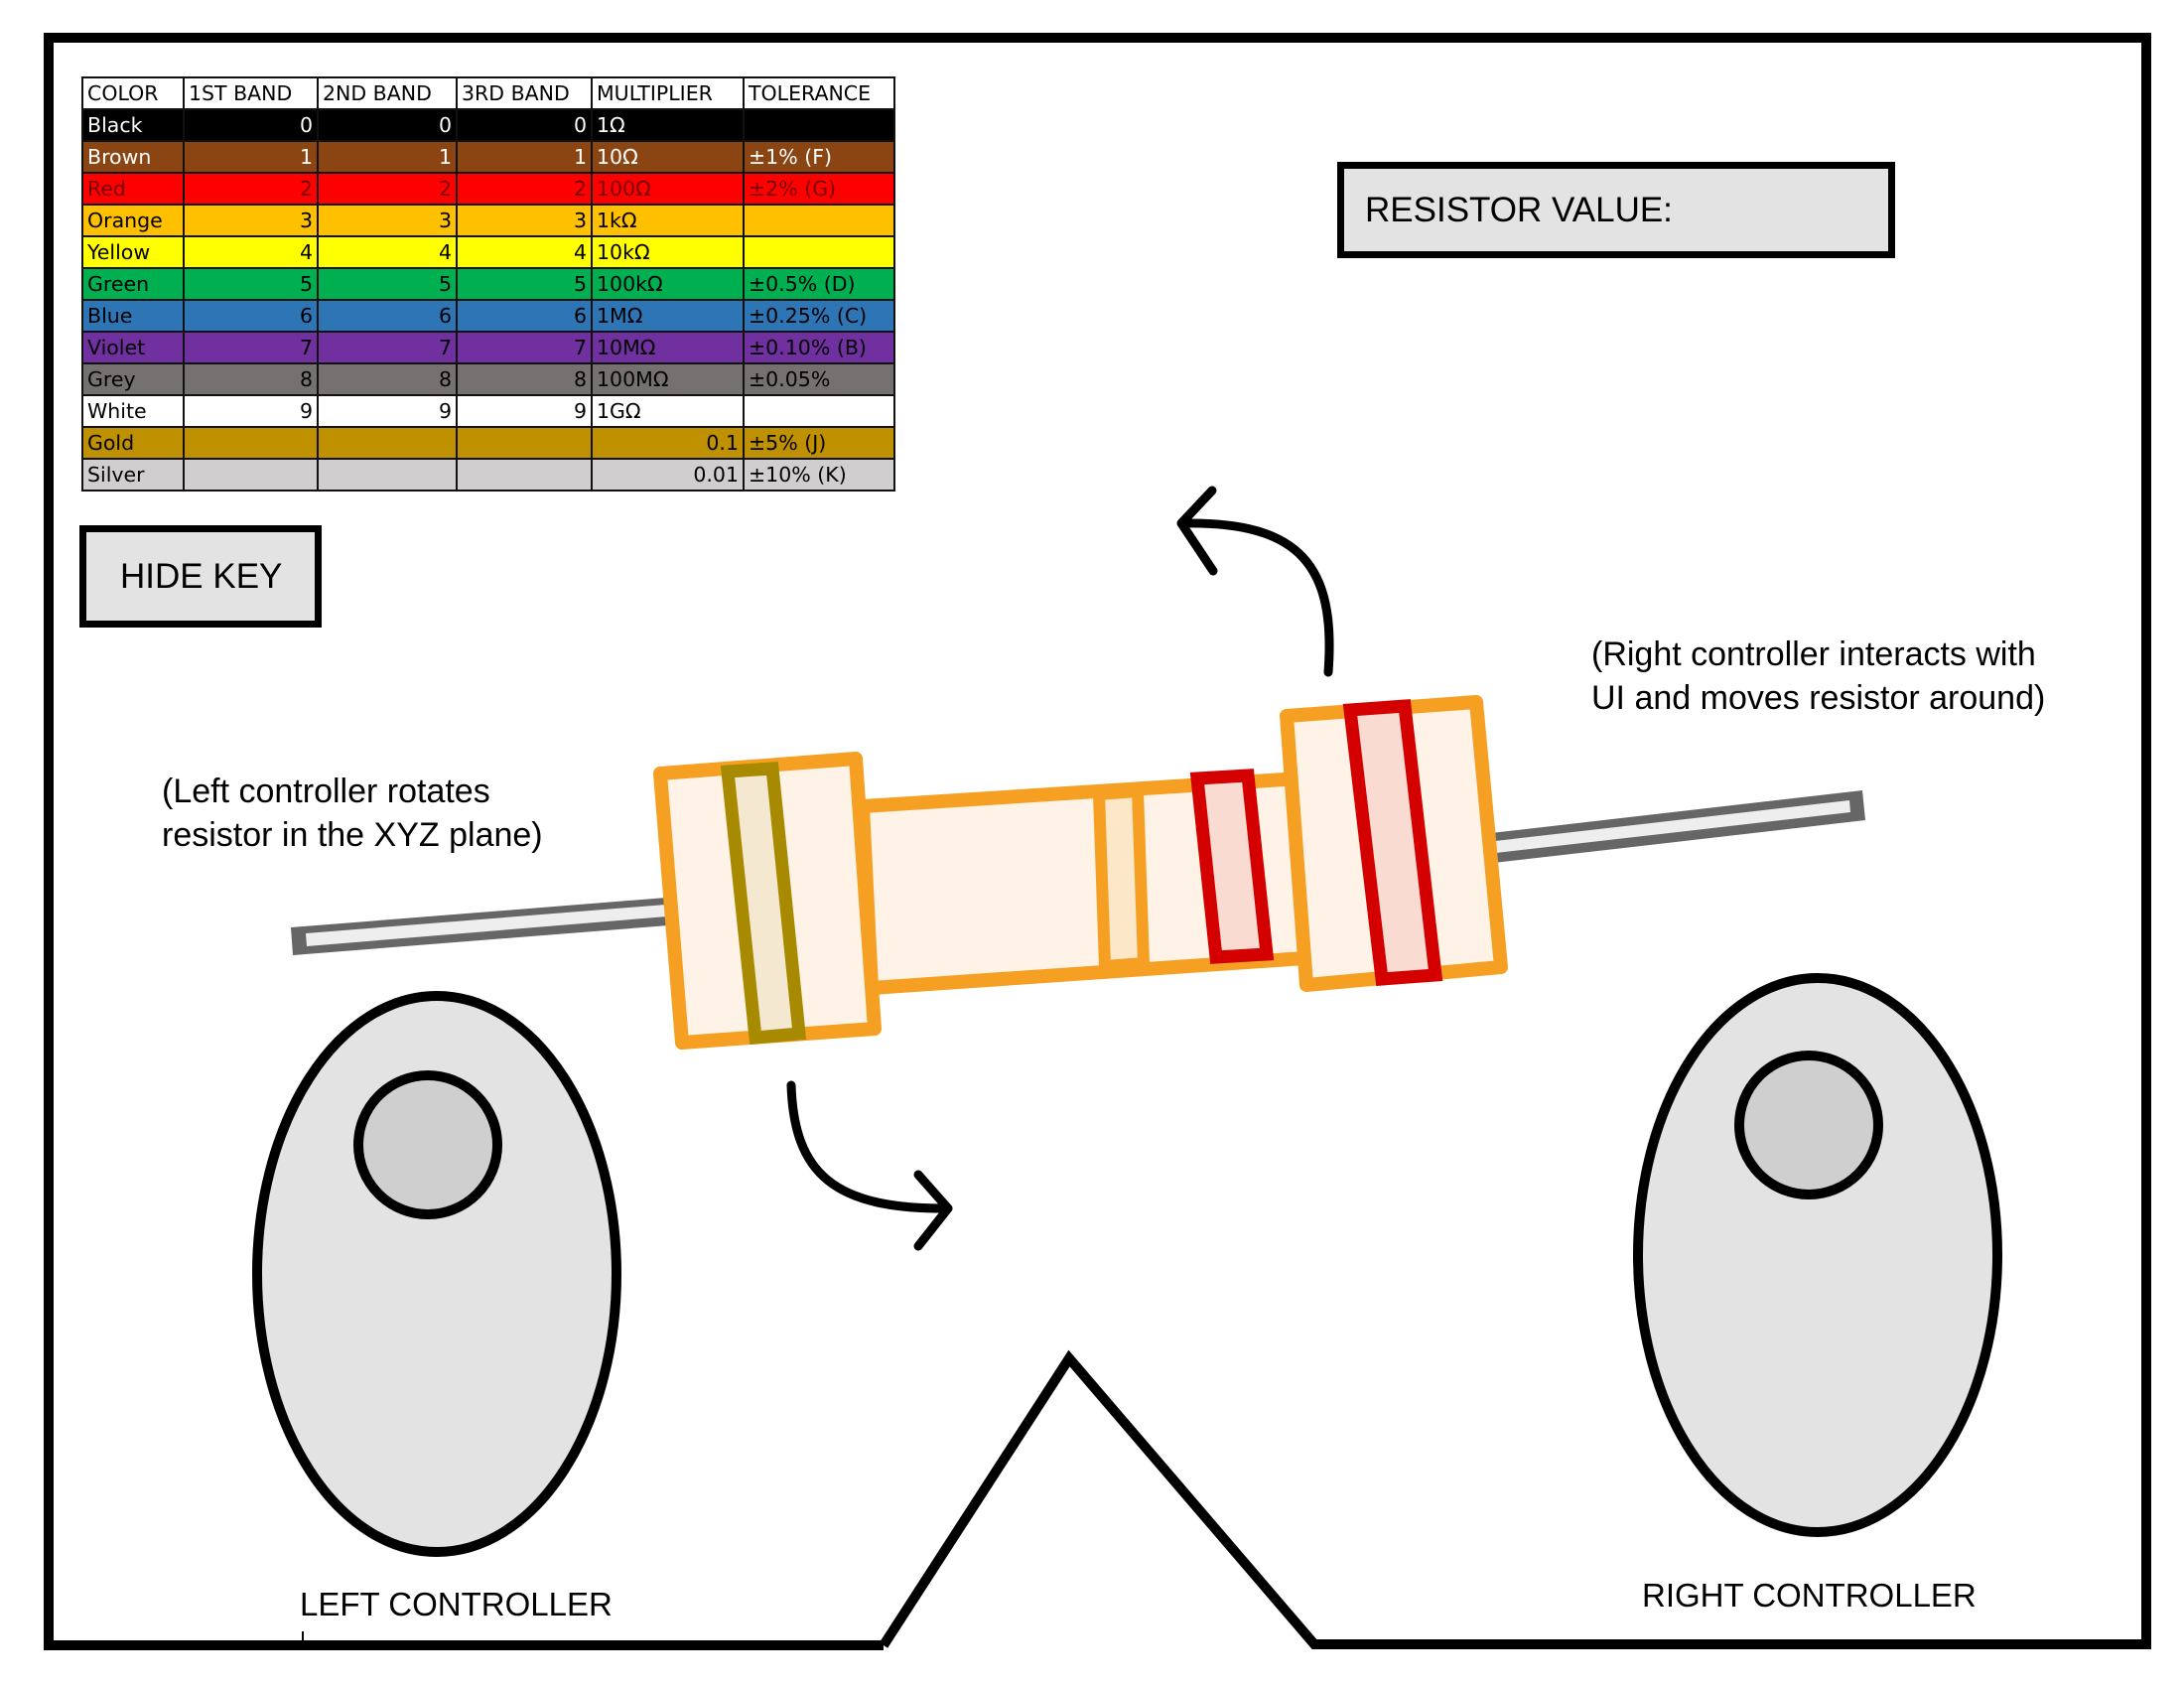  Describe the element at coordinates (1392, 842) in the screenshot. I see `resistor-band-red-large` at that location.